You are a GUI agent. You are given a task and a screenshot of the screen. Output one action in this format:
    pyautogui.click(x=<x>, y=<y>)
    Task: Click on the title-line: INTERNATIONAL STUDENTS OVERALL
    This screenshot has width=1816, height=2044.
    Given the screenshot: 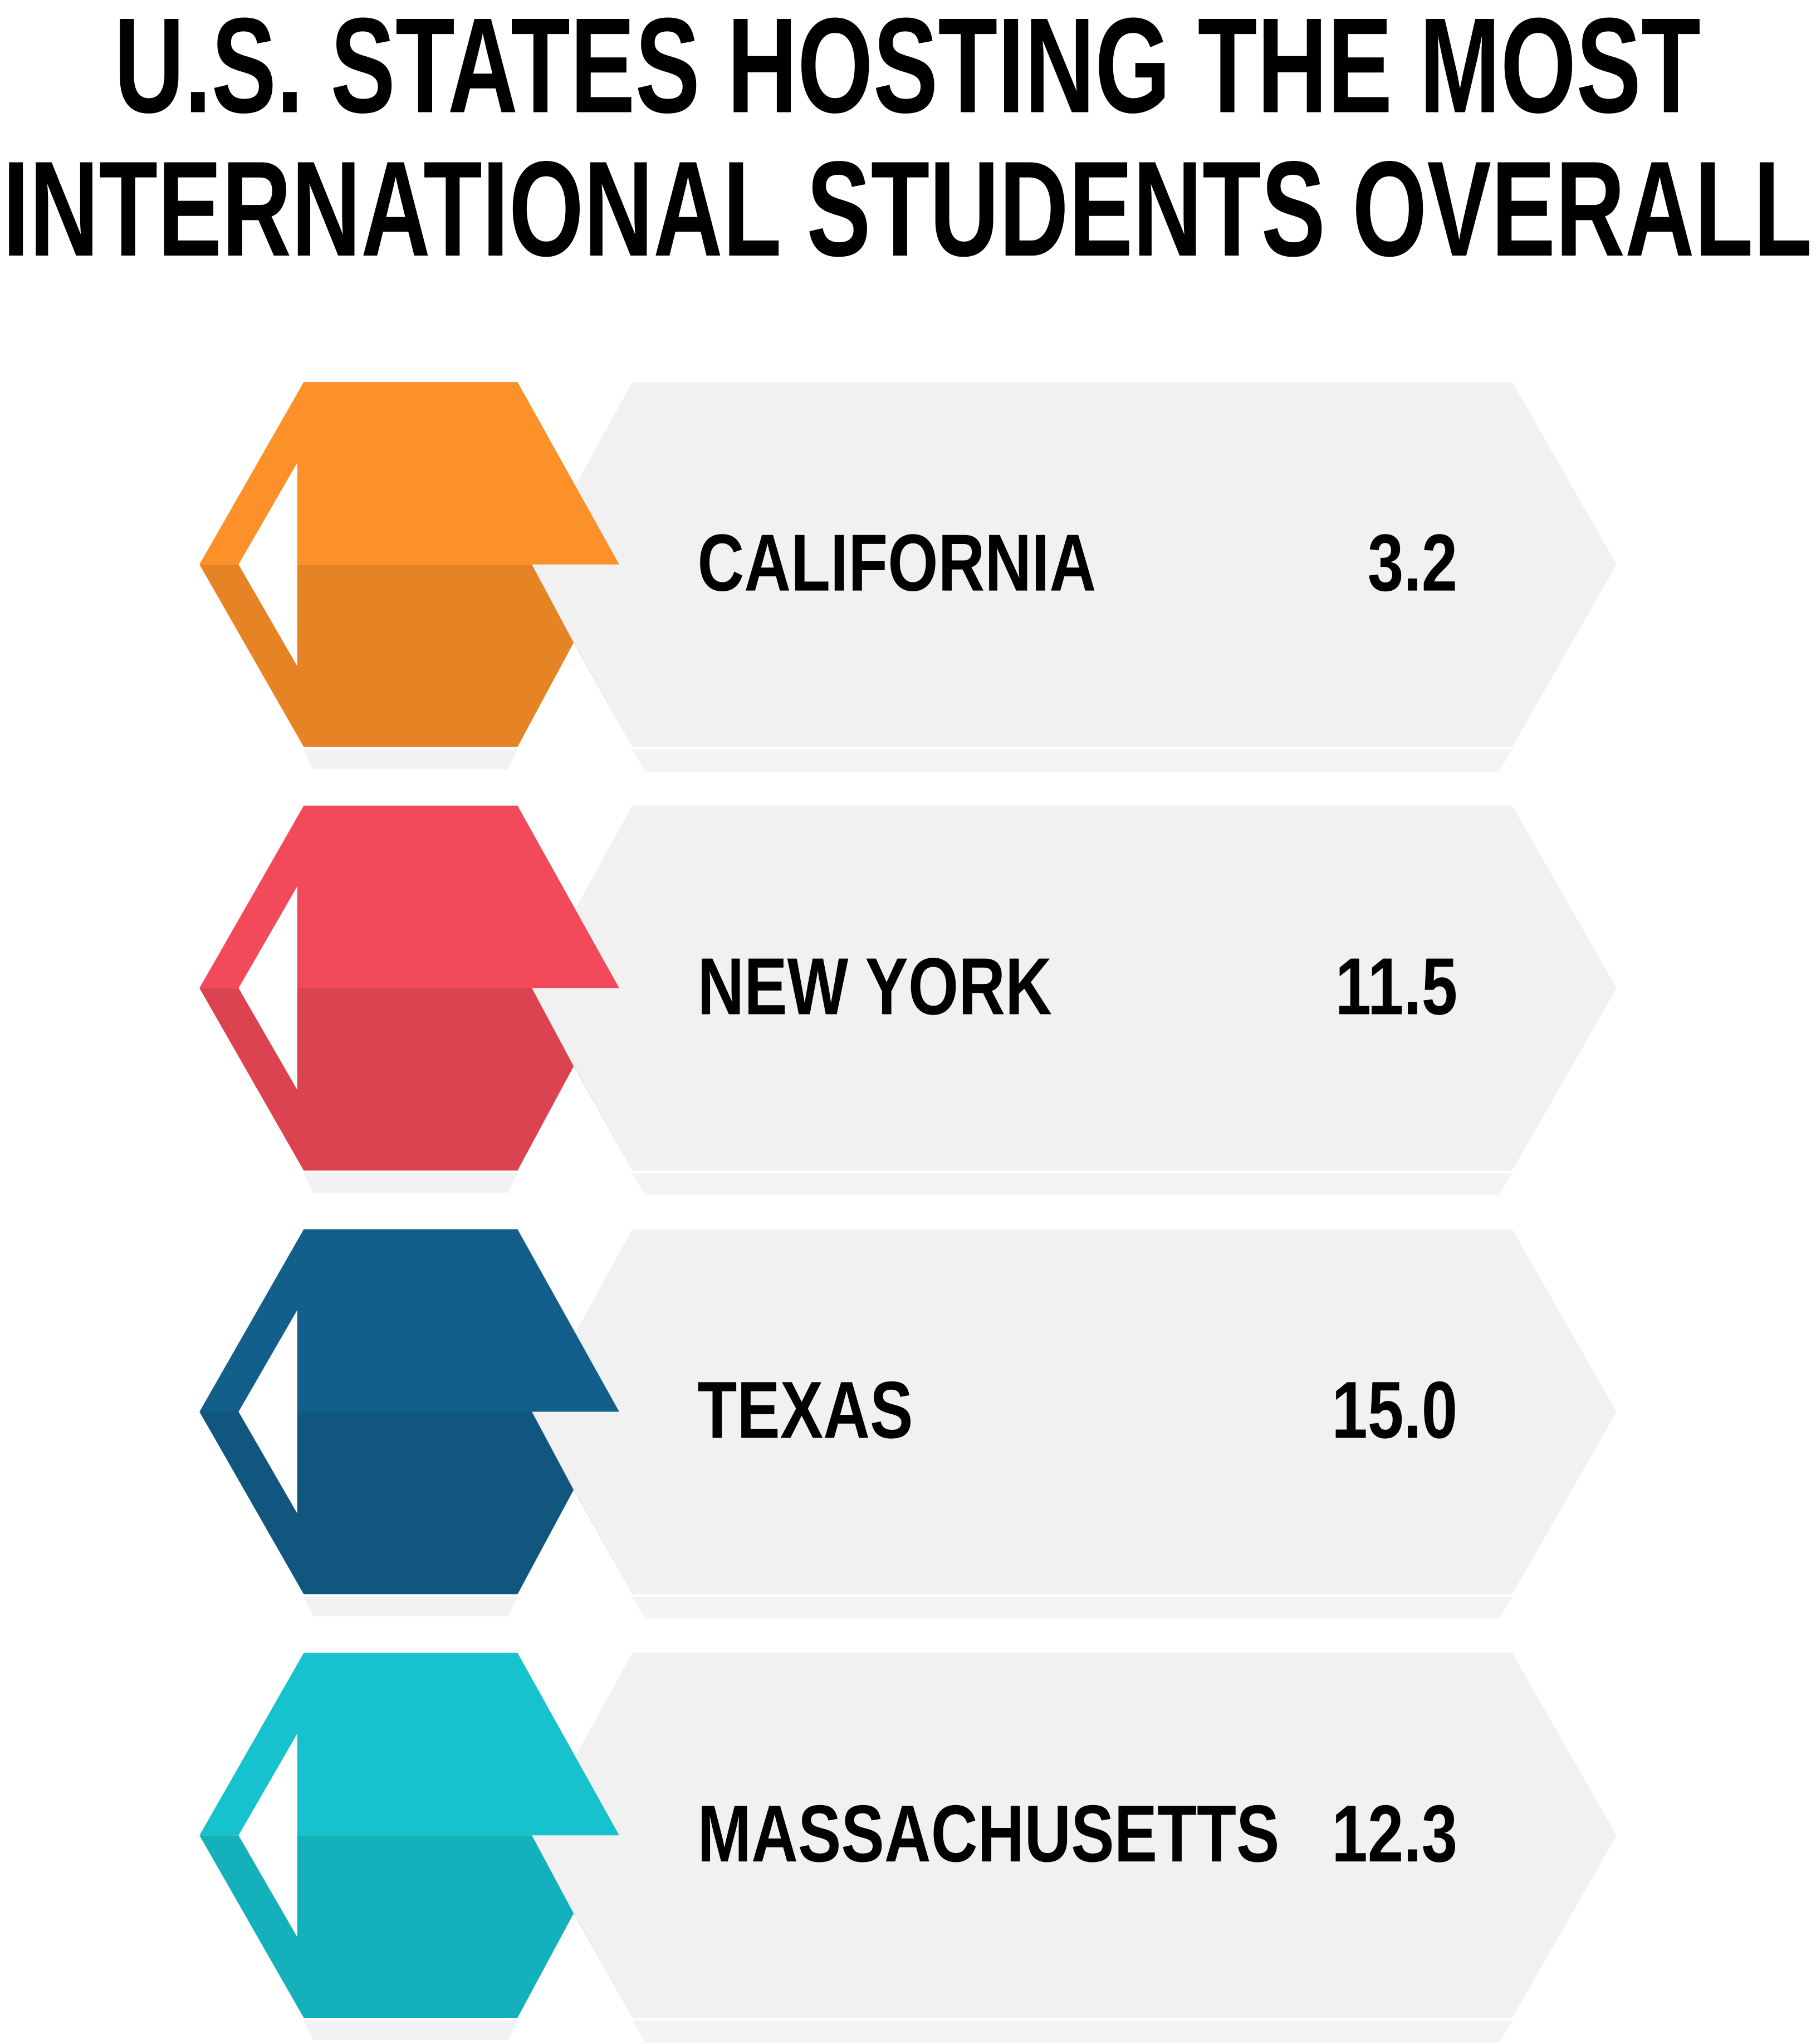 What is the action you would take?
    pyautogui.click(x=908, y=209)
    